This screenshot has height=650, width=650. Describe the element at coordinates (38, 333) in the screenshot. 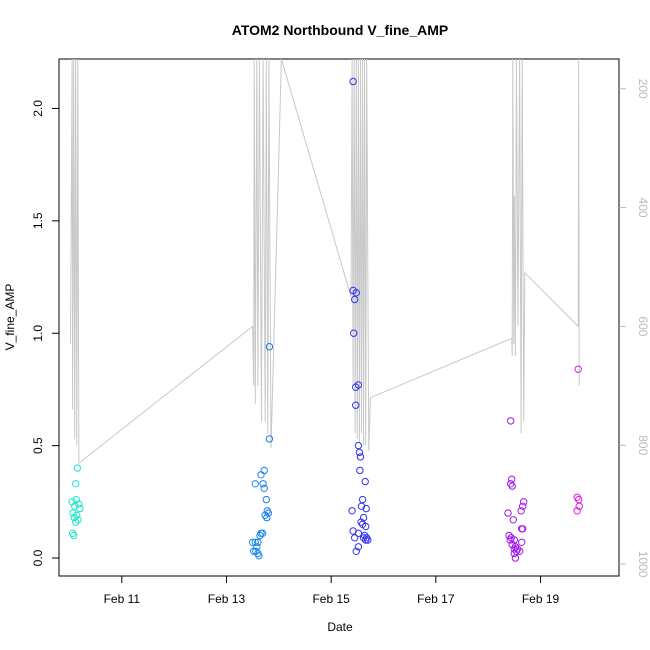

I see `y-tick-label: 1.0` at that location.